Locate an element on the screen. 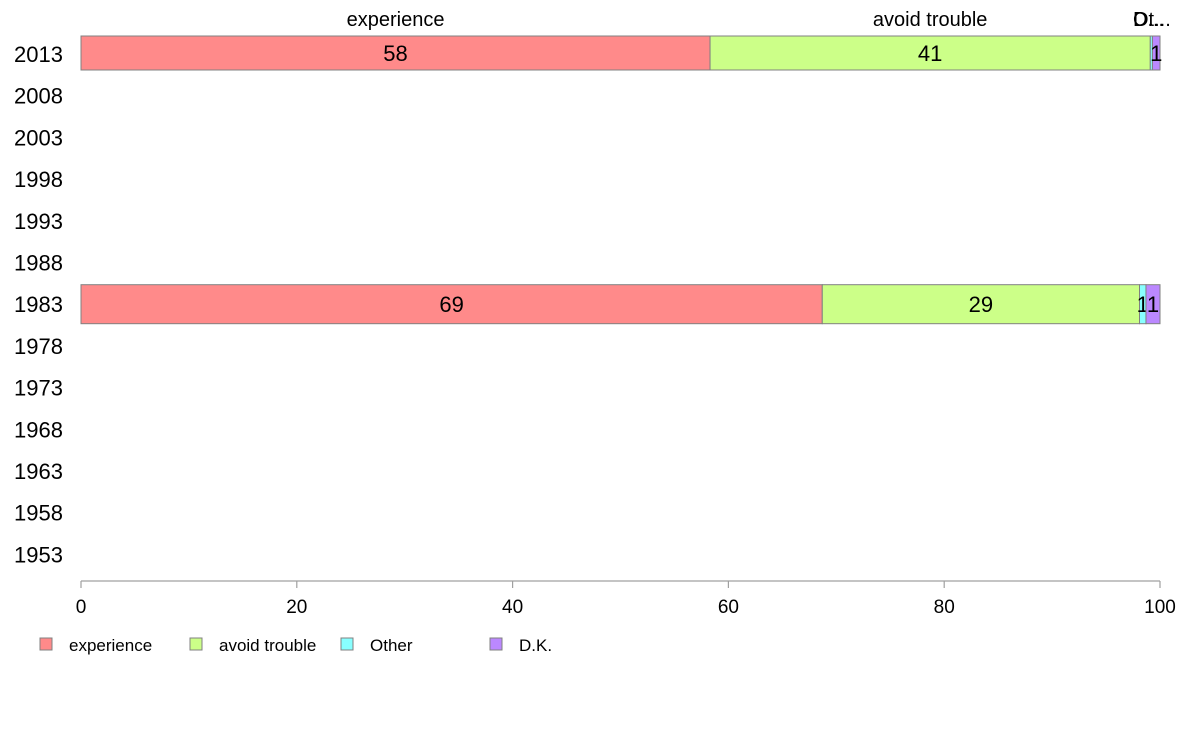 Image resolution: width=1188 pixels, height=736 pixels. data-label: 41 is located at coordinates (930, 53).